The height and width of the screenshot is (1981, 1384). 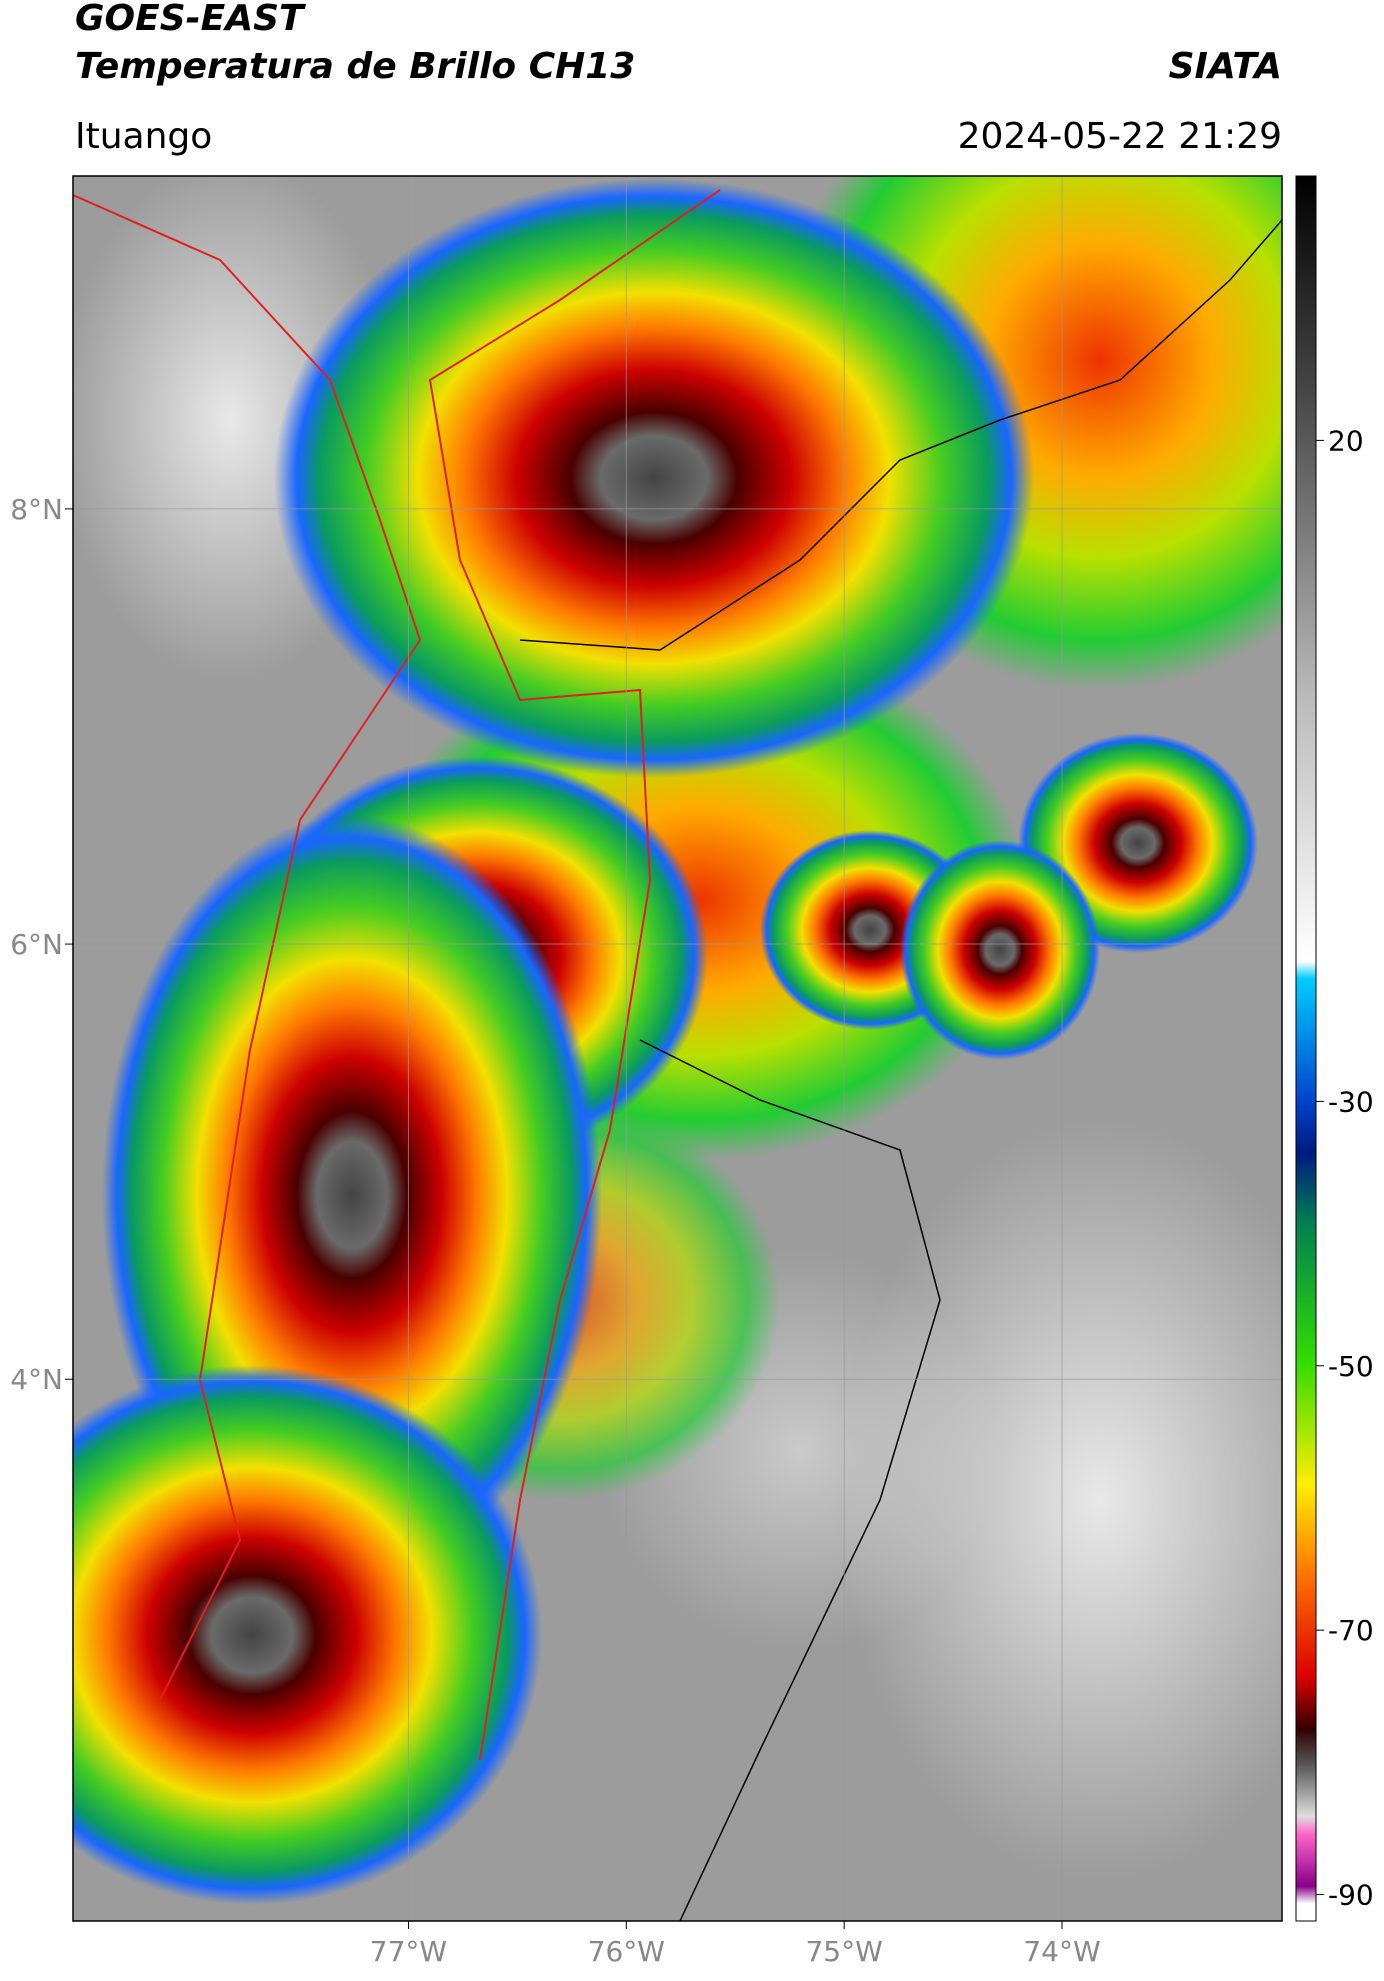 What do you see at coordinates (843, 1951) in the screenshot?
I see `x-tick-label: 75°W` at bounding box center [843, 1951].